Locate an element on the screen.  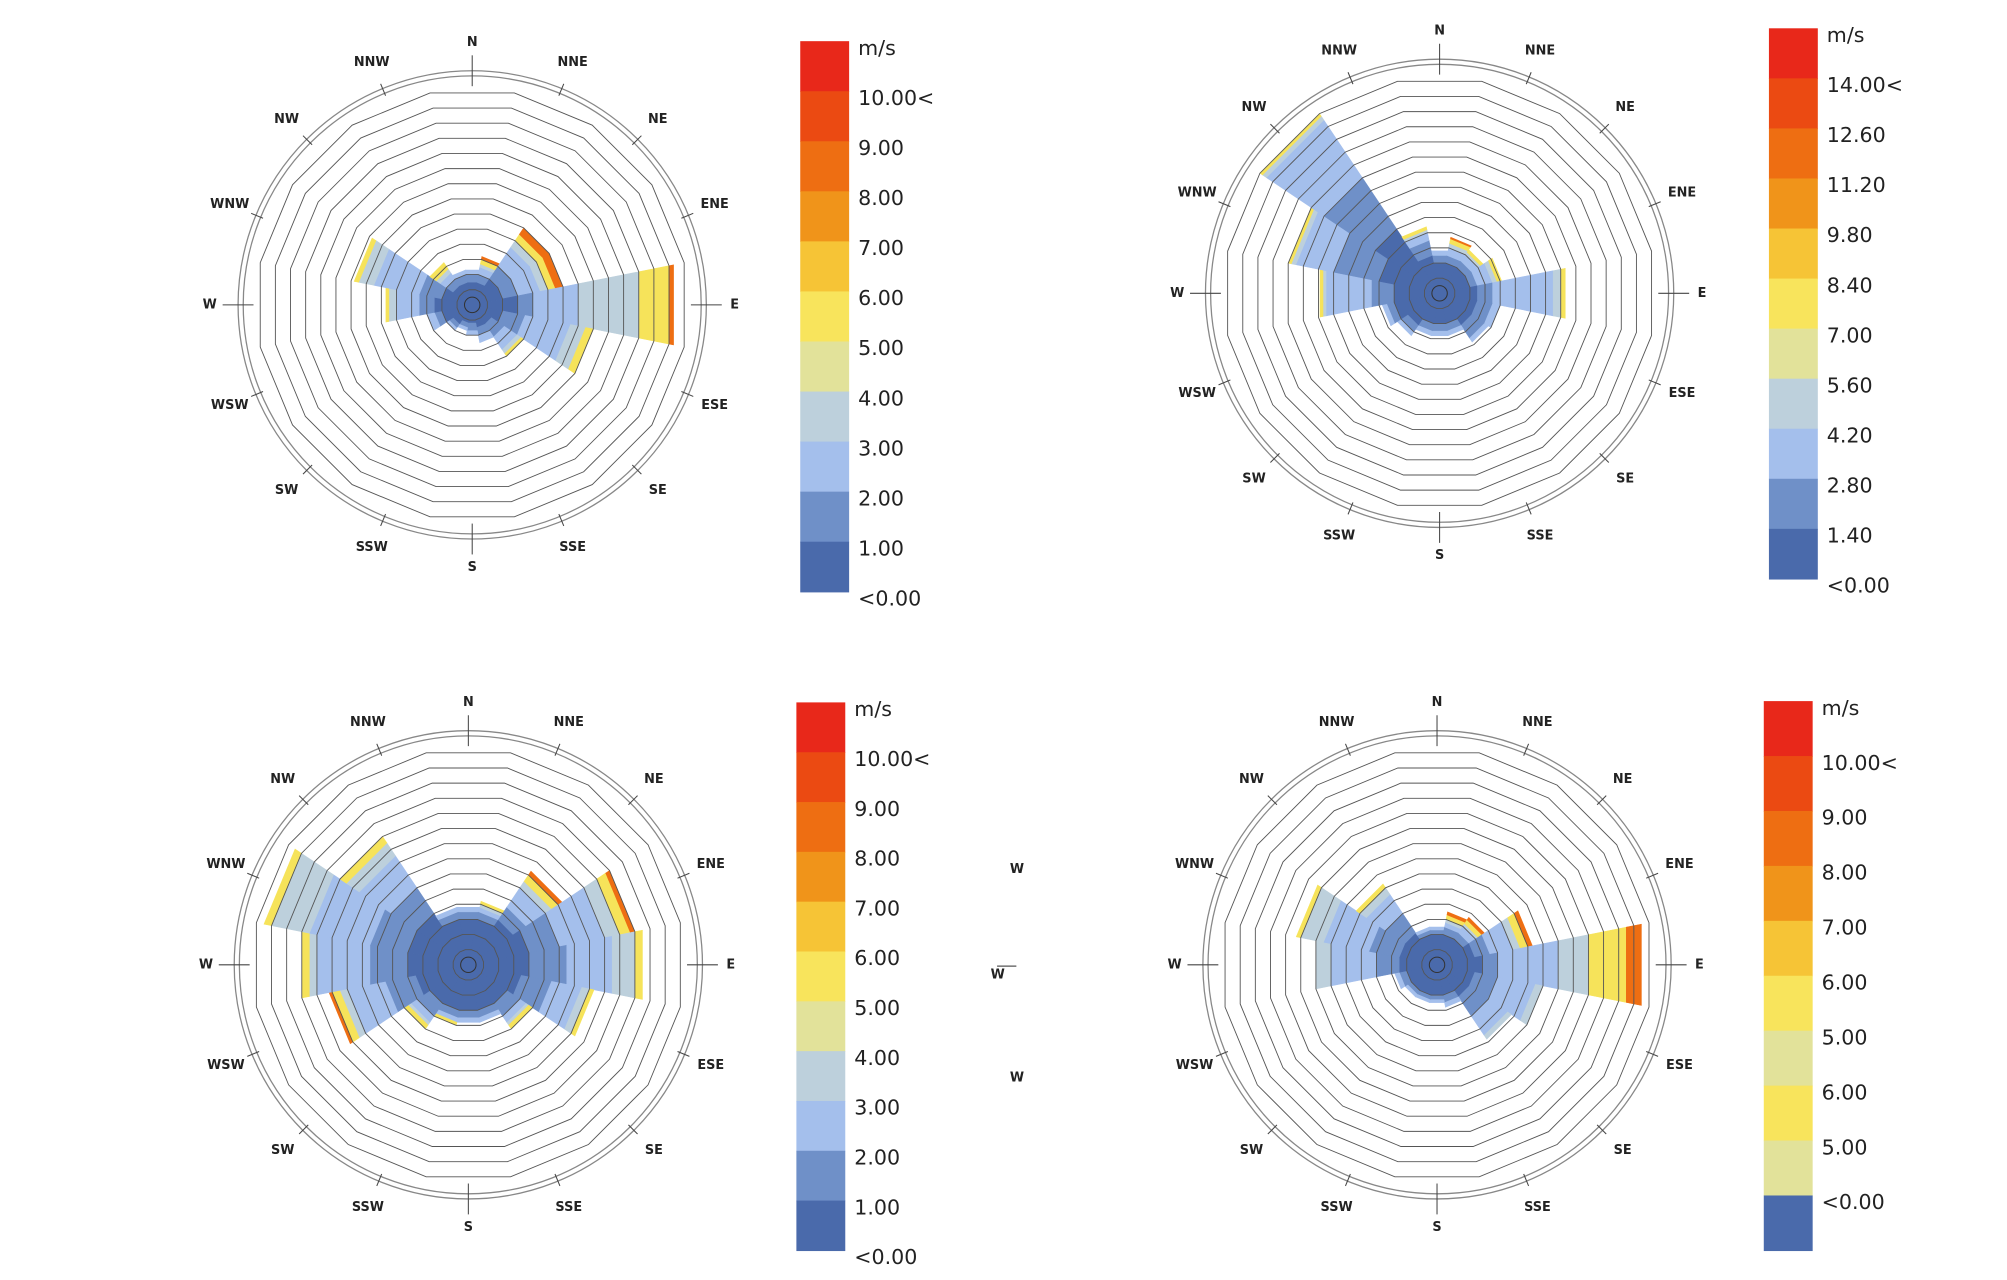
legend-label: 2.00 is located at coordinates (877, 1157).